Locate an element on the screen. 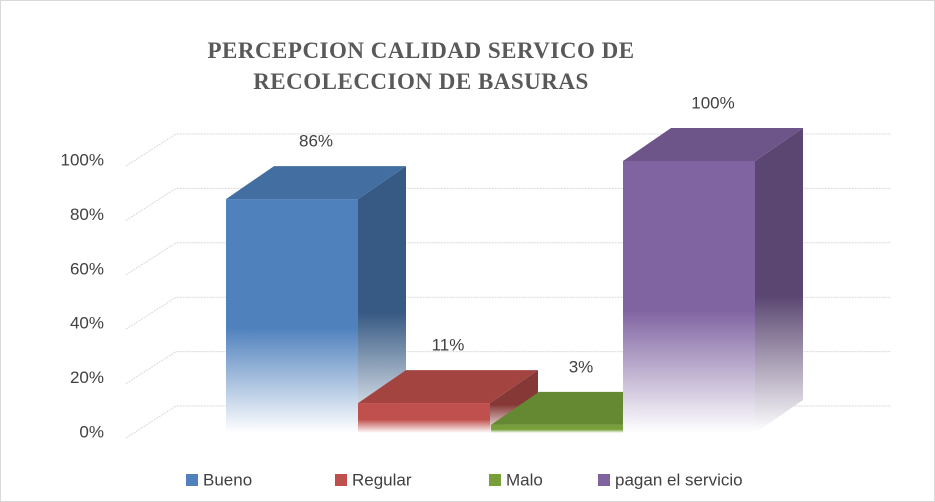 This screenshot has height=502, width=935. legend-label: Regular is located at coordinates (382, 479).